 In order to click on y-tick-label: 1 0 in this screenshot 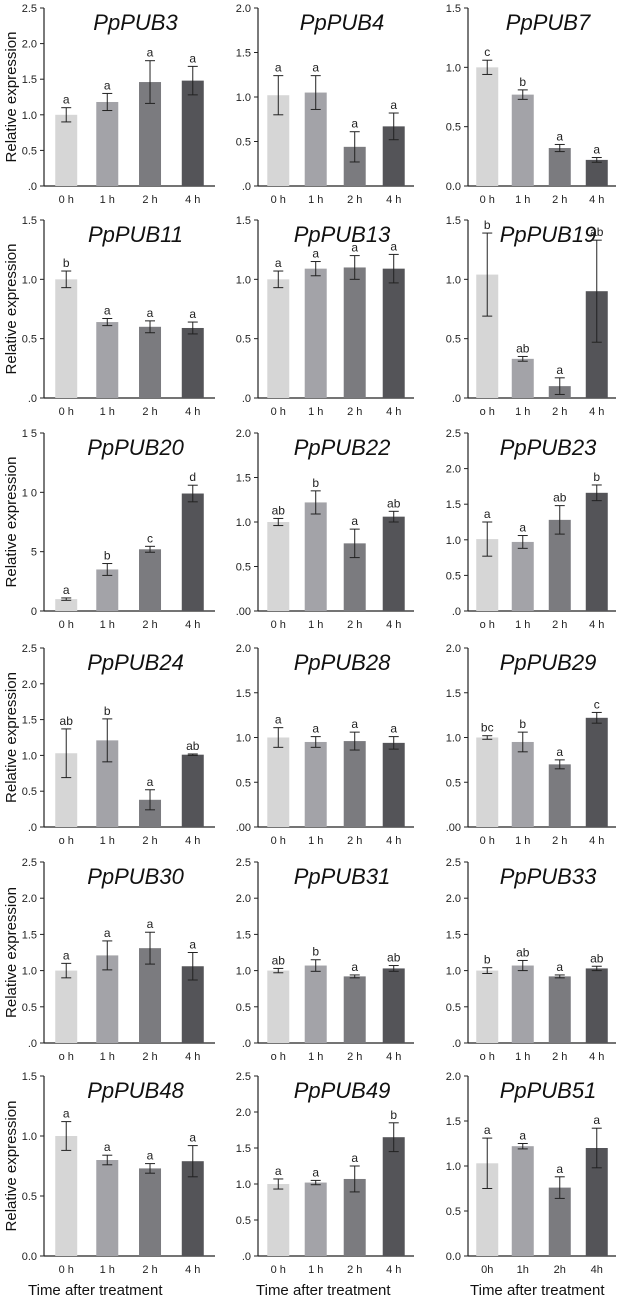, I will do `click(29, 493)`.